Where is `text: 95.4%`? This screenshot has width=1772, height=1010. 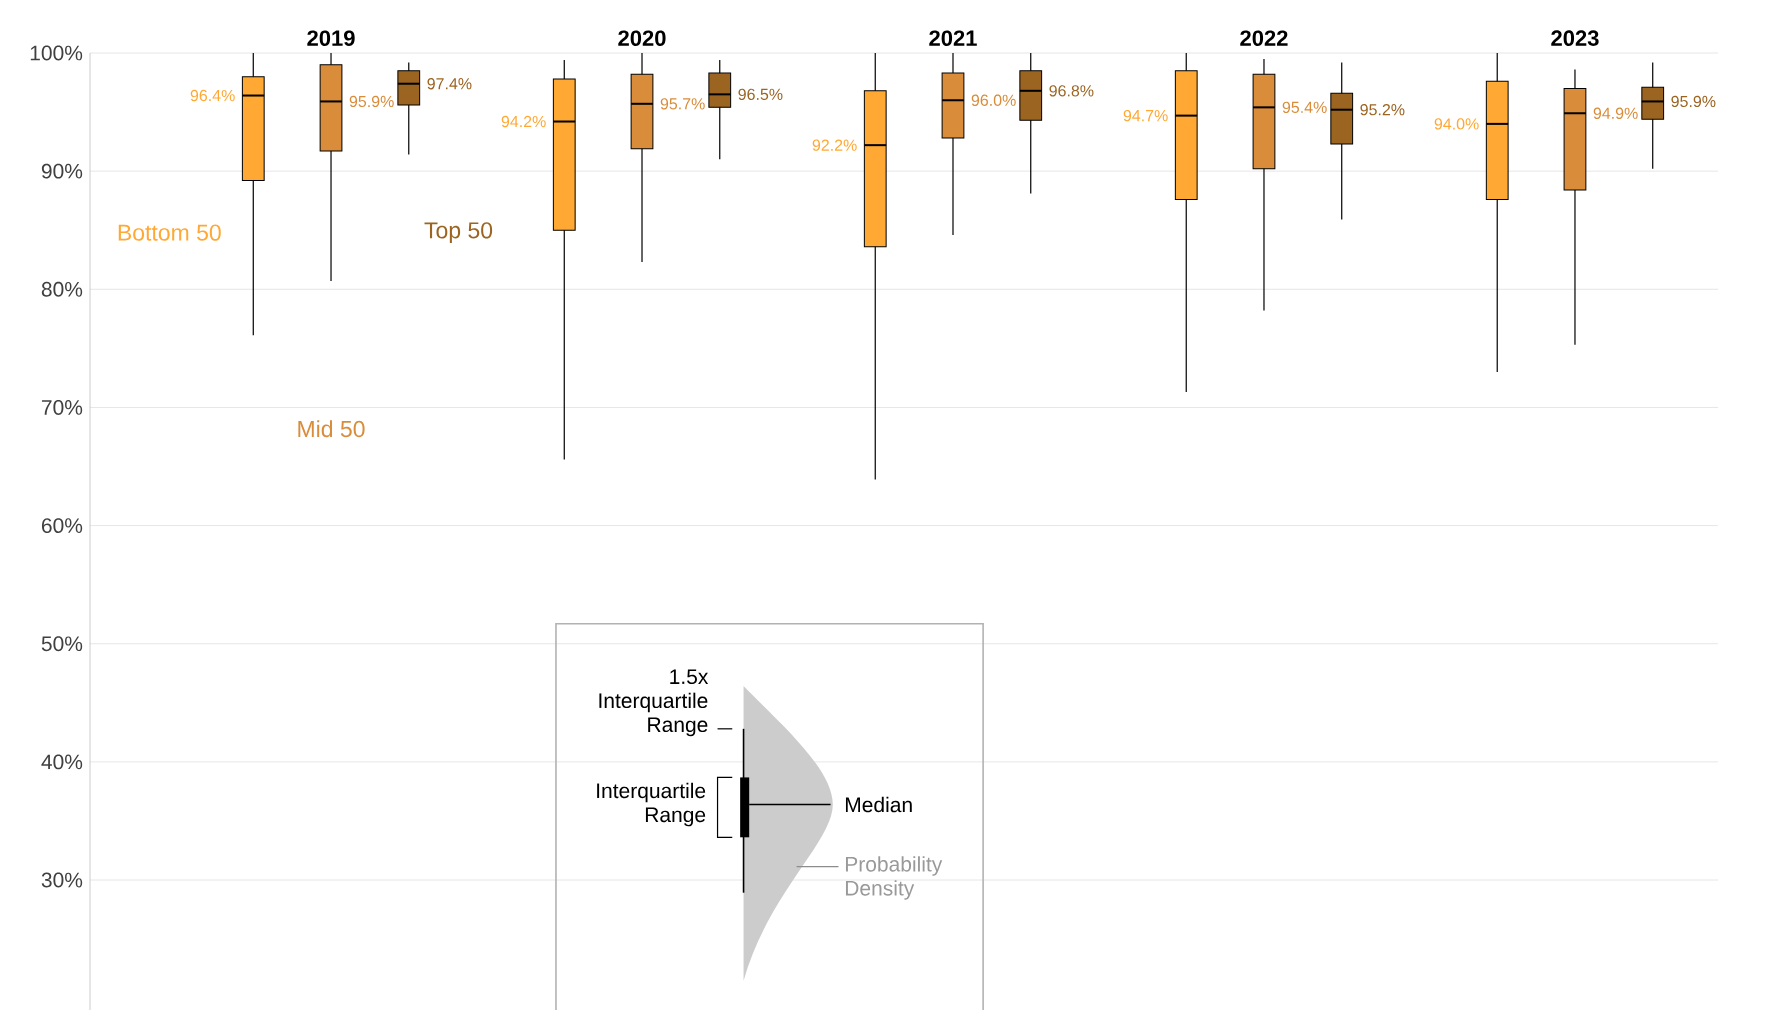 text: 95.4% is located at coordinates (1304, 107).